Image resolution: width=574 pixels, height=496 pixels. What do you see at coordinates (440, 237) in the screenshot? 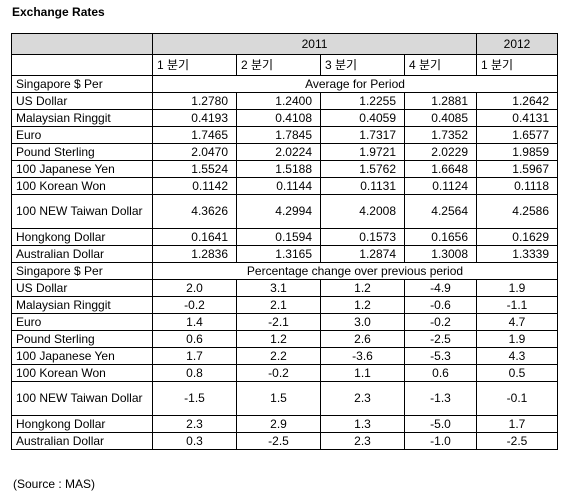
I see `rate-value: 0.1656` at bounding box center [440, 237].